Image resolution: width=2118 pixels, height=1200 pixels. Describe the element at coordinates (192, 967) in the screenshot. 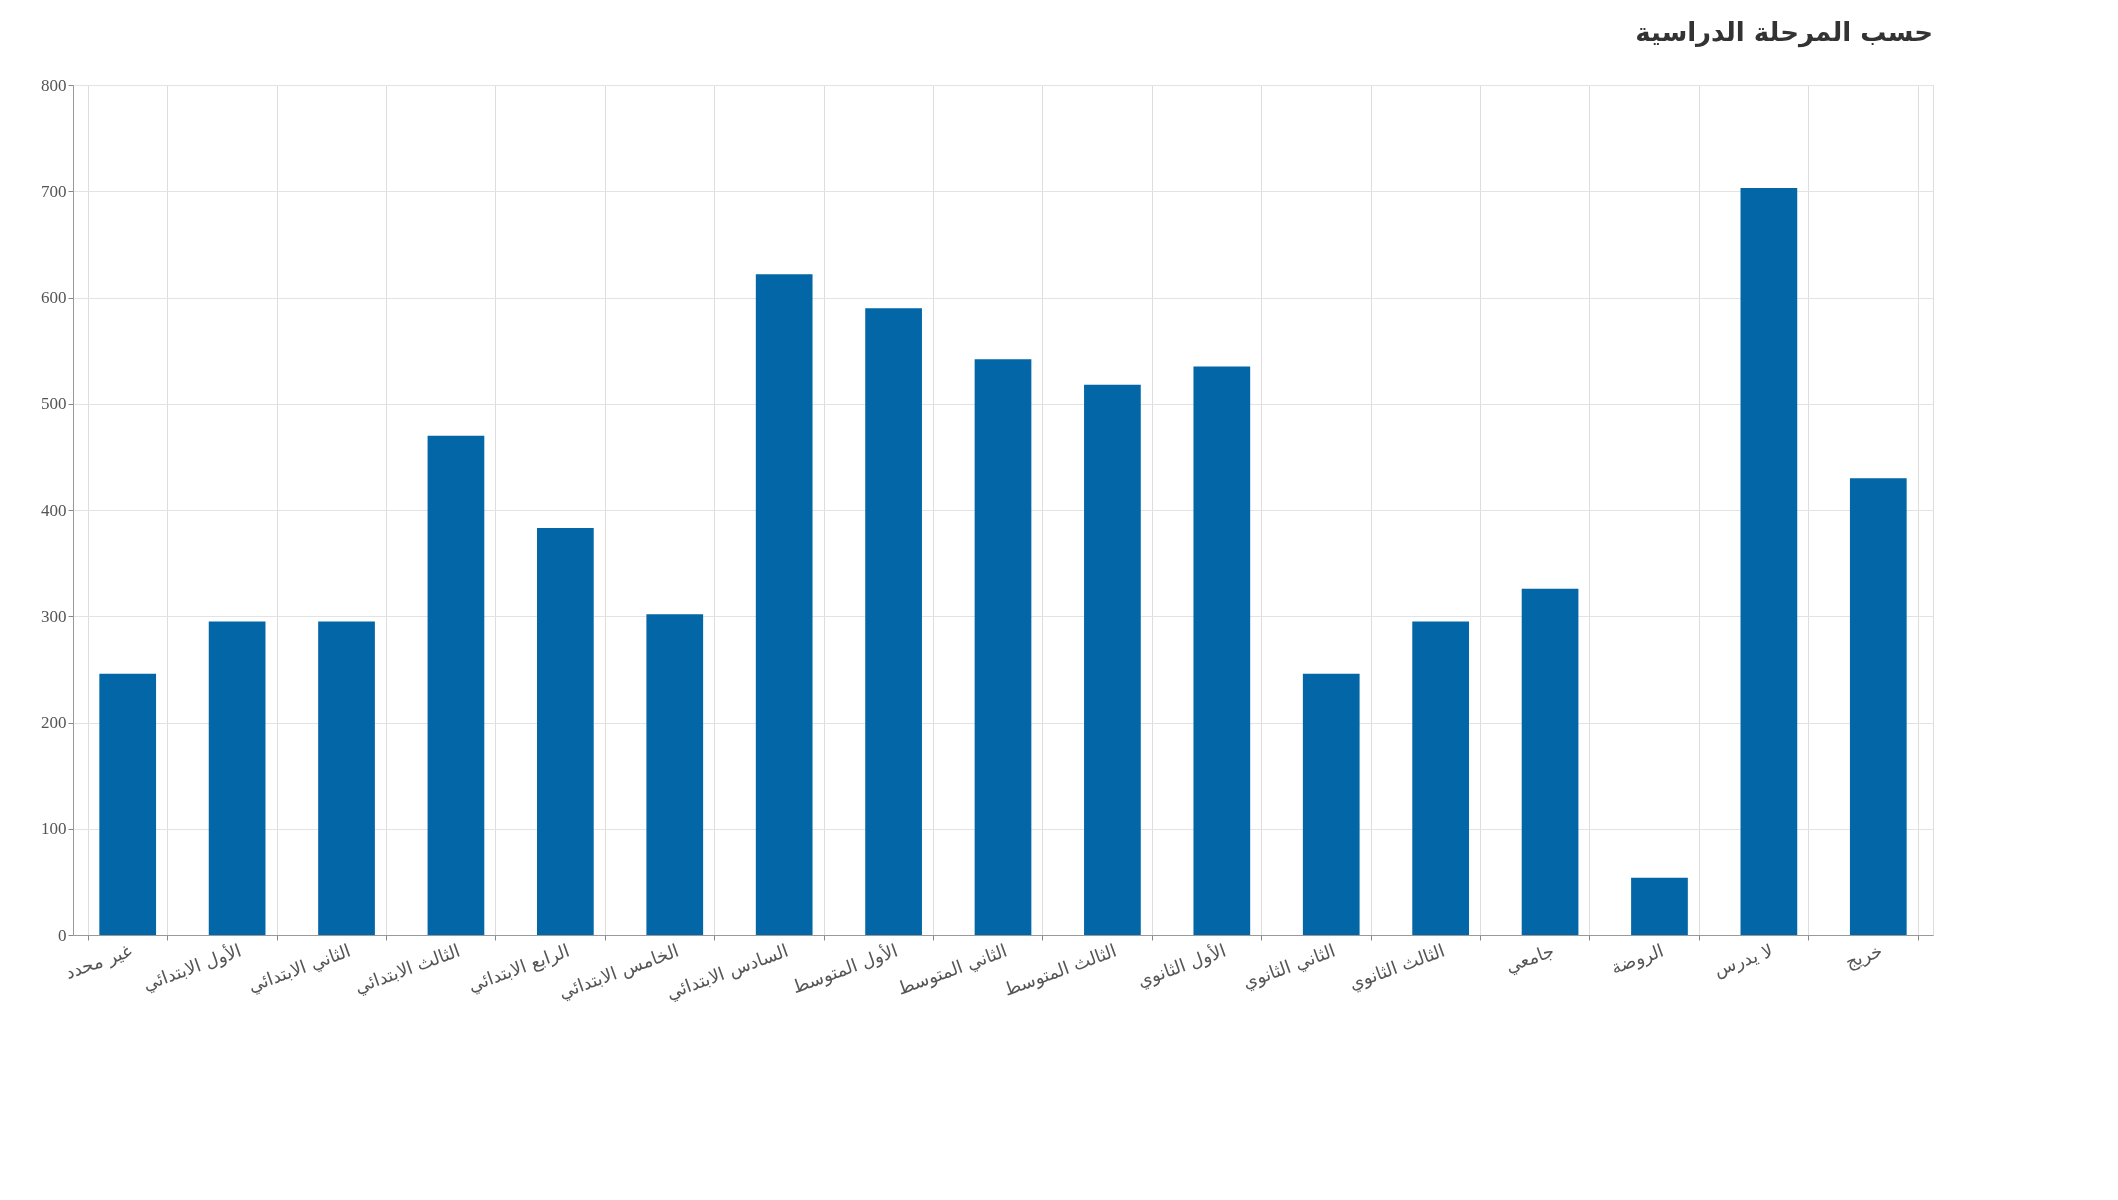

I see `x-tick-label: الأول الابتدائي` at that location.